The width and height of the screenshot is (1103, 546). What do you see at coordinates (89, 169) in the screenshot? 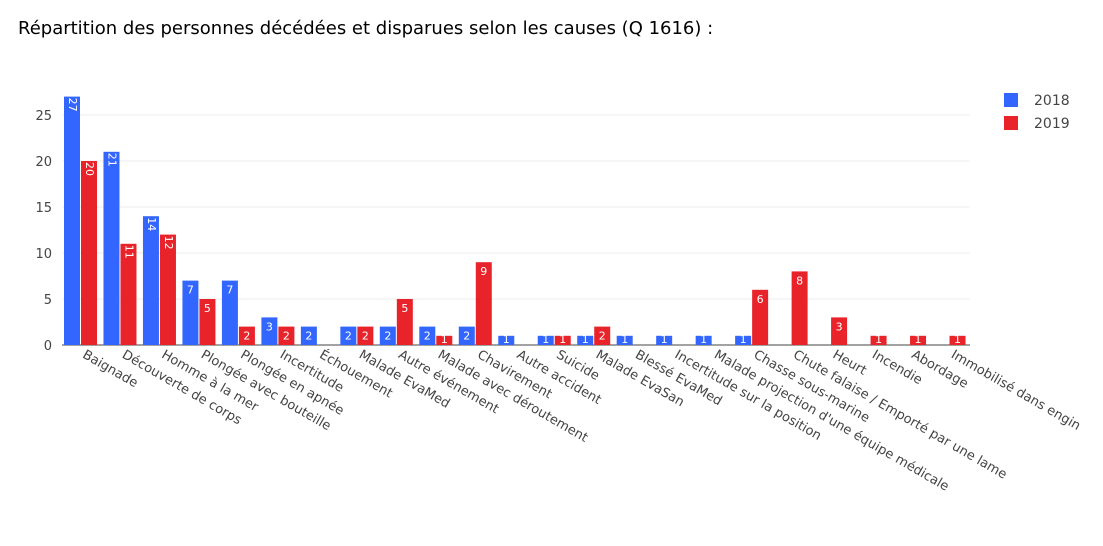
I see `data-label: 20` at bounding box center [89, 169].